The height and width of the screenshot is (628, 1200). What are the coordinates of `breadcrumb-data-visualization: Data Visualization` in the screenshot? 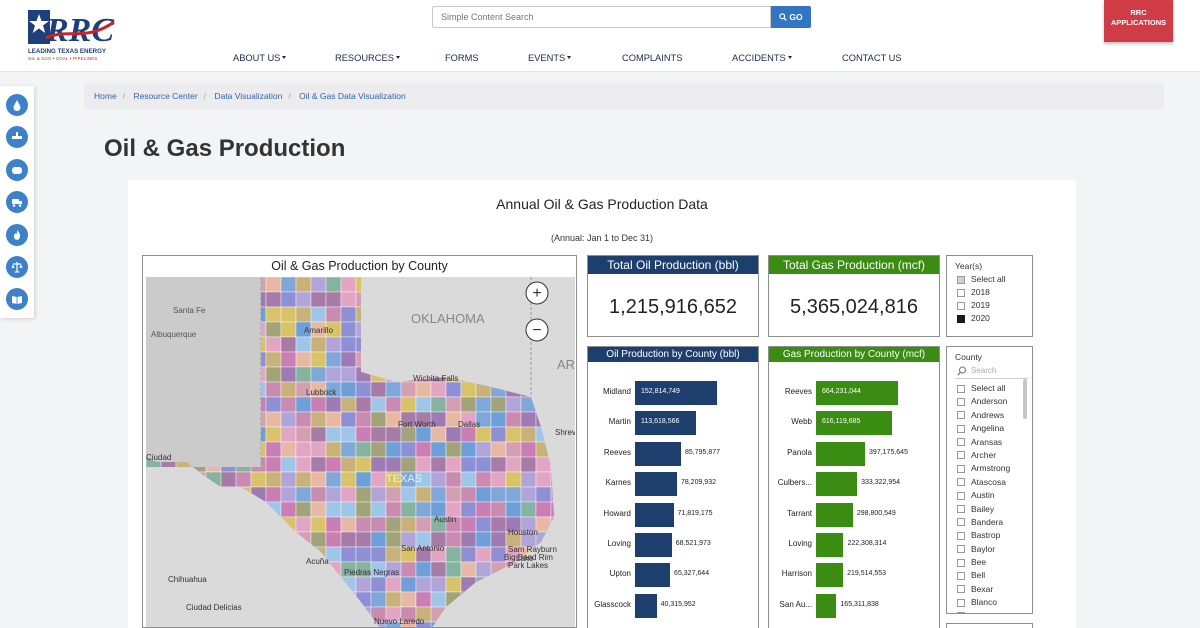 It's located at (248, 96).